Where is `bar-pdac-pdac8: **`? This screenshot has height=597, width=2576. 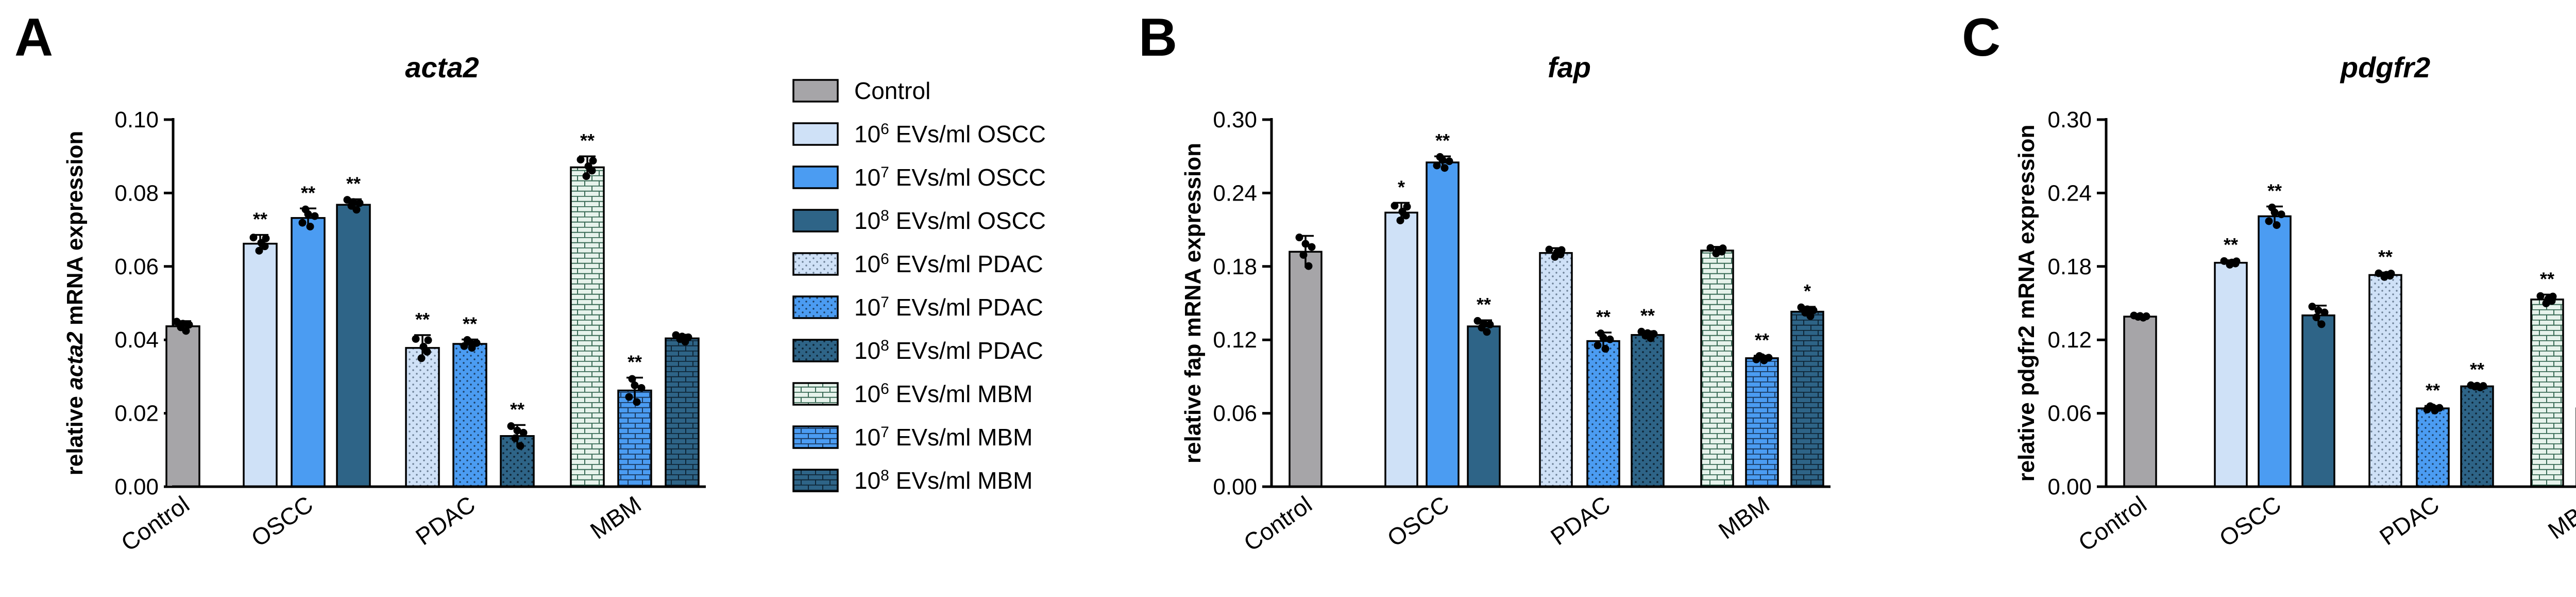 bar-pdac-pdac8: ** is located at coordinates (1648, 396).